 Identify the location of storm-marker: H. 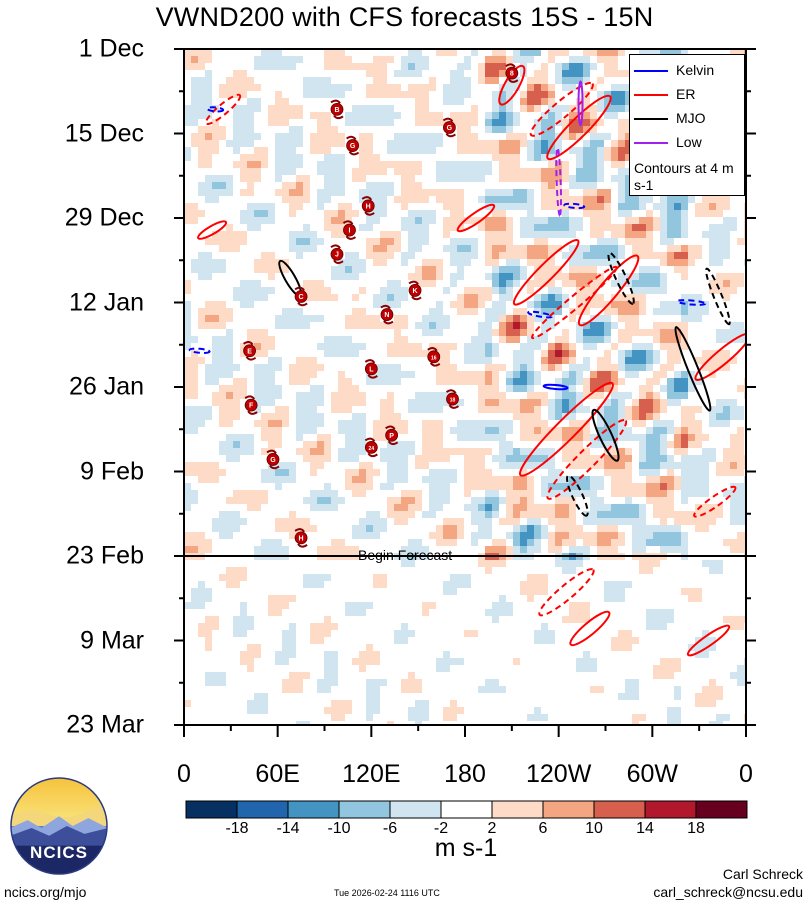
(301, 538).